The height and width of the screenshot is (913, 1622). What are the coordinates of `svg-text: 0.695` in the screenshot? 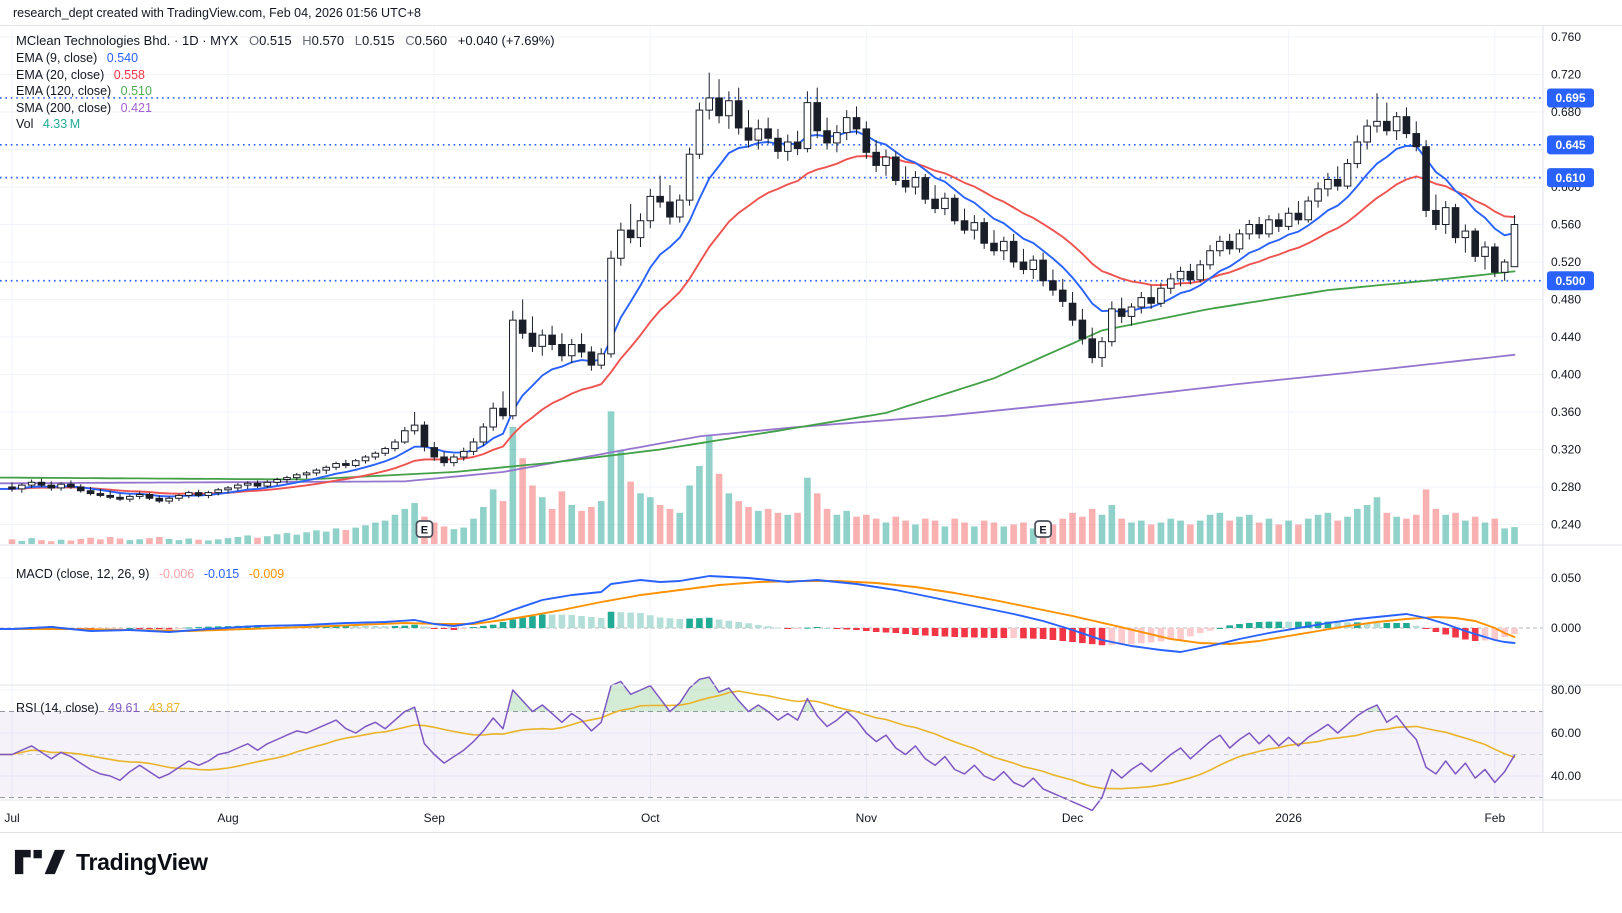 It's located at (1570, 98).